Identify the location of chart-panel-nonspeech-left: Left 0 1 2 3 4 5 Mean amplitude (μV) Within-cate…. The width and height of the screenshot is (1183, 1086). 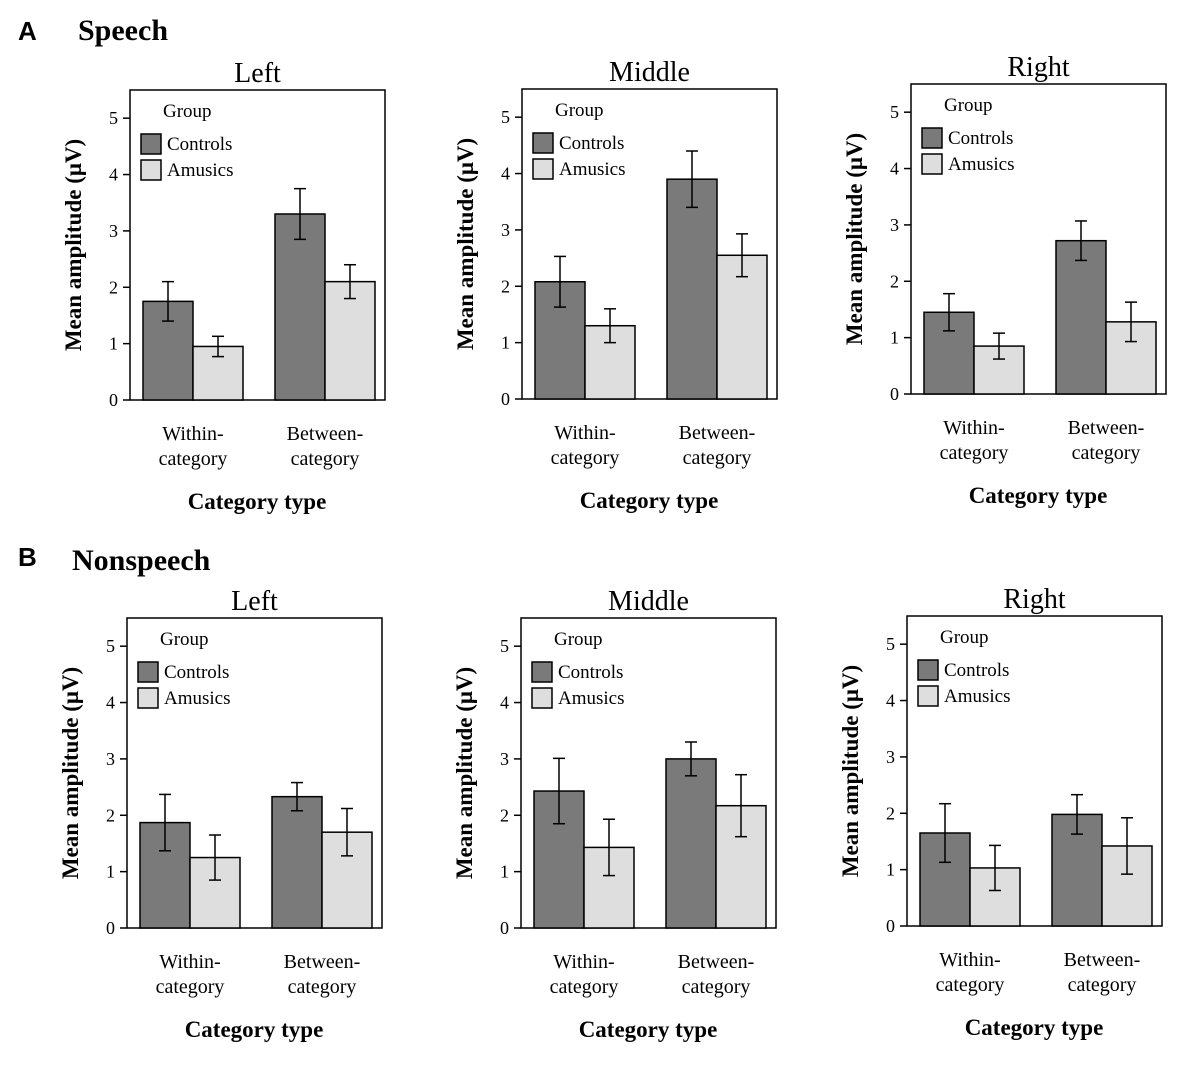
(242, 836).